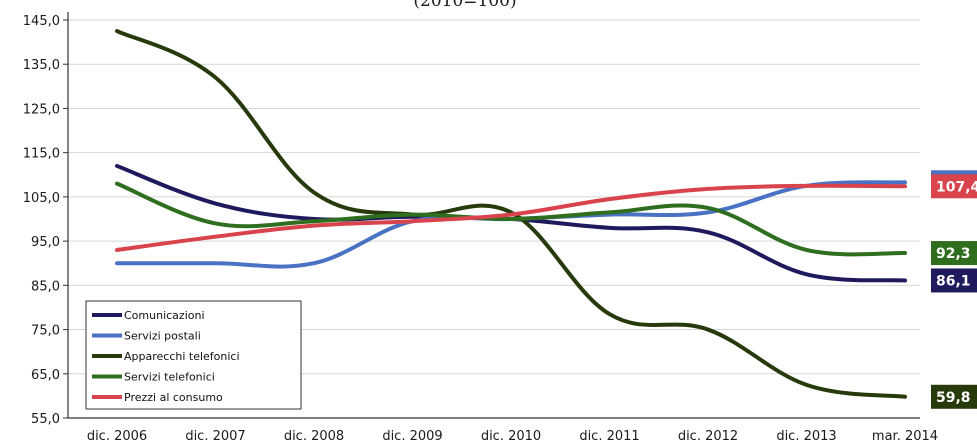  Describe the element at coordinates (164, 315) in the screenshot. I see `legend-label: Comunicazioni` at that location.